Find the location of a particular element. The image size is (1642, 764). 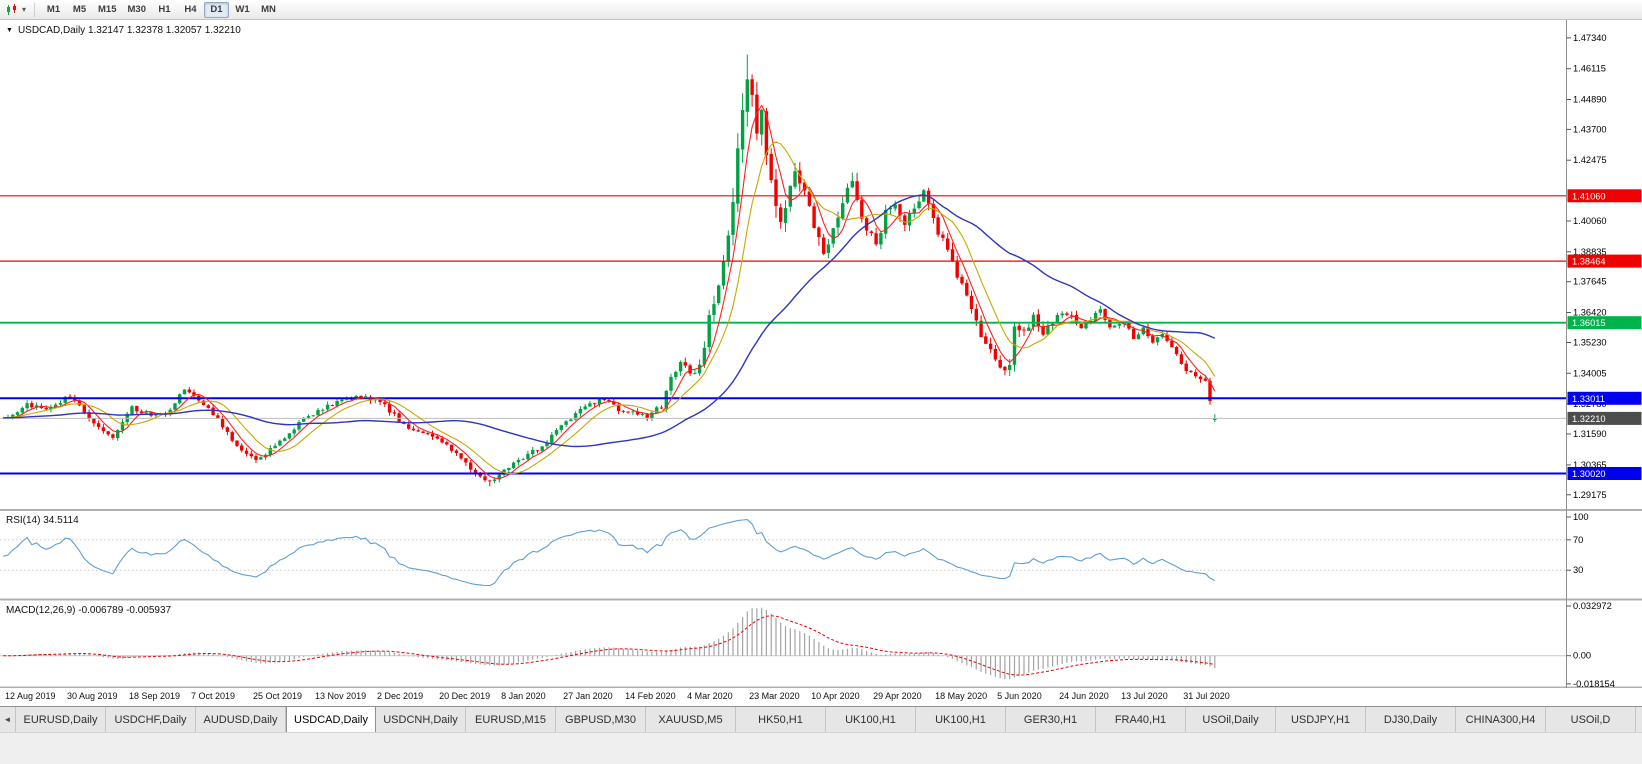

tab-fra40-h1: FRA40,H1 is located at coordinates (1141, 719).